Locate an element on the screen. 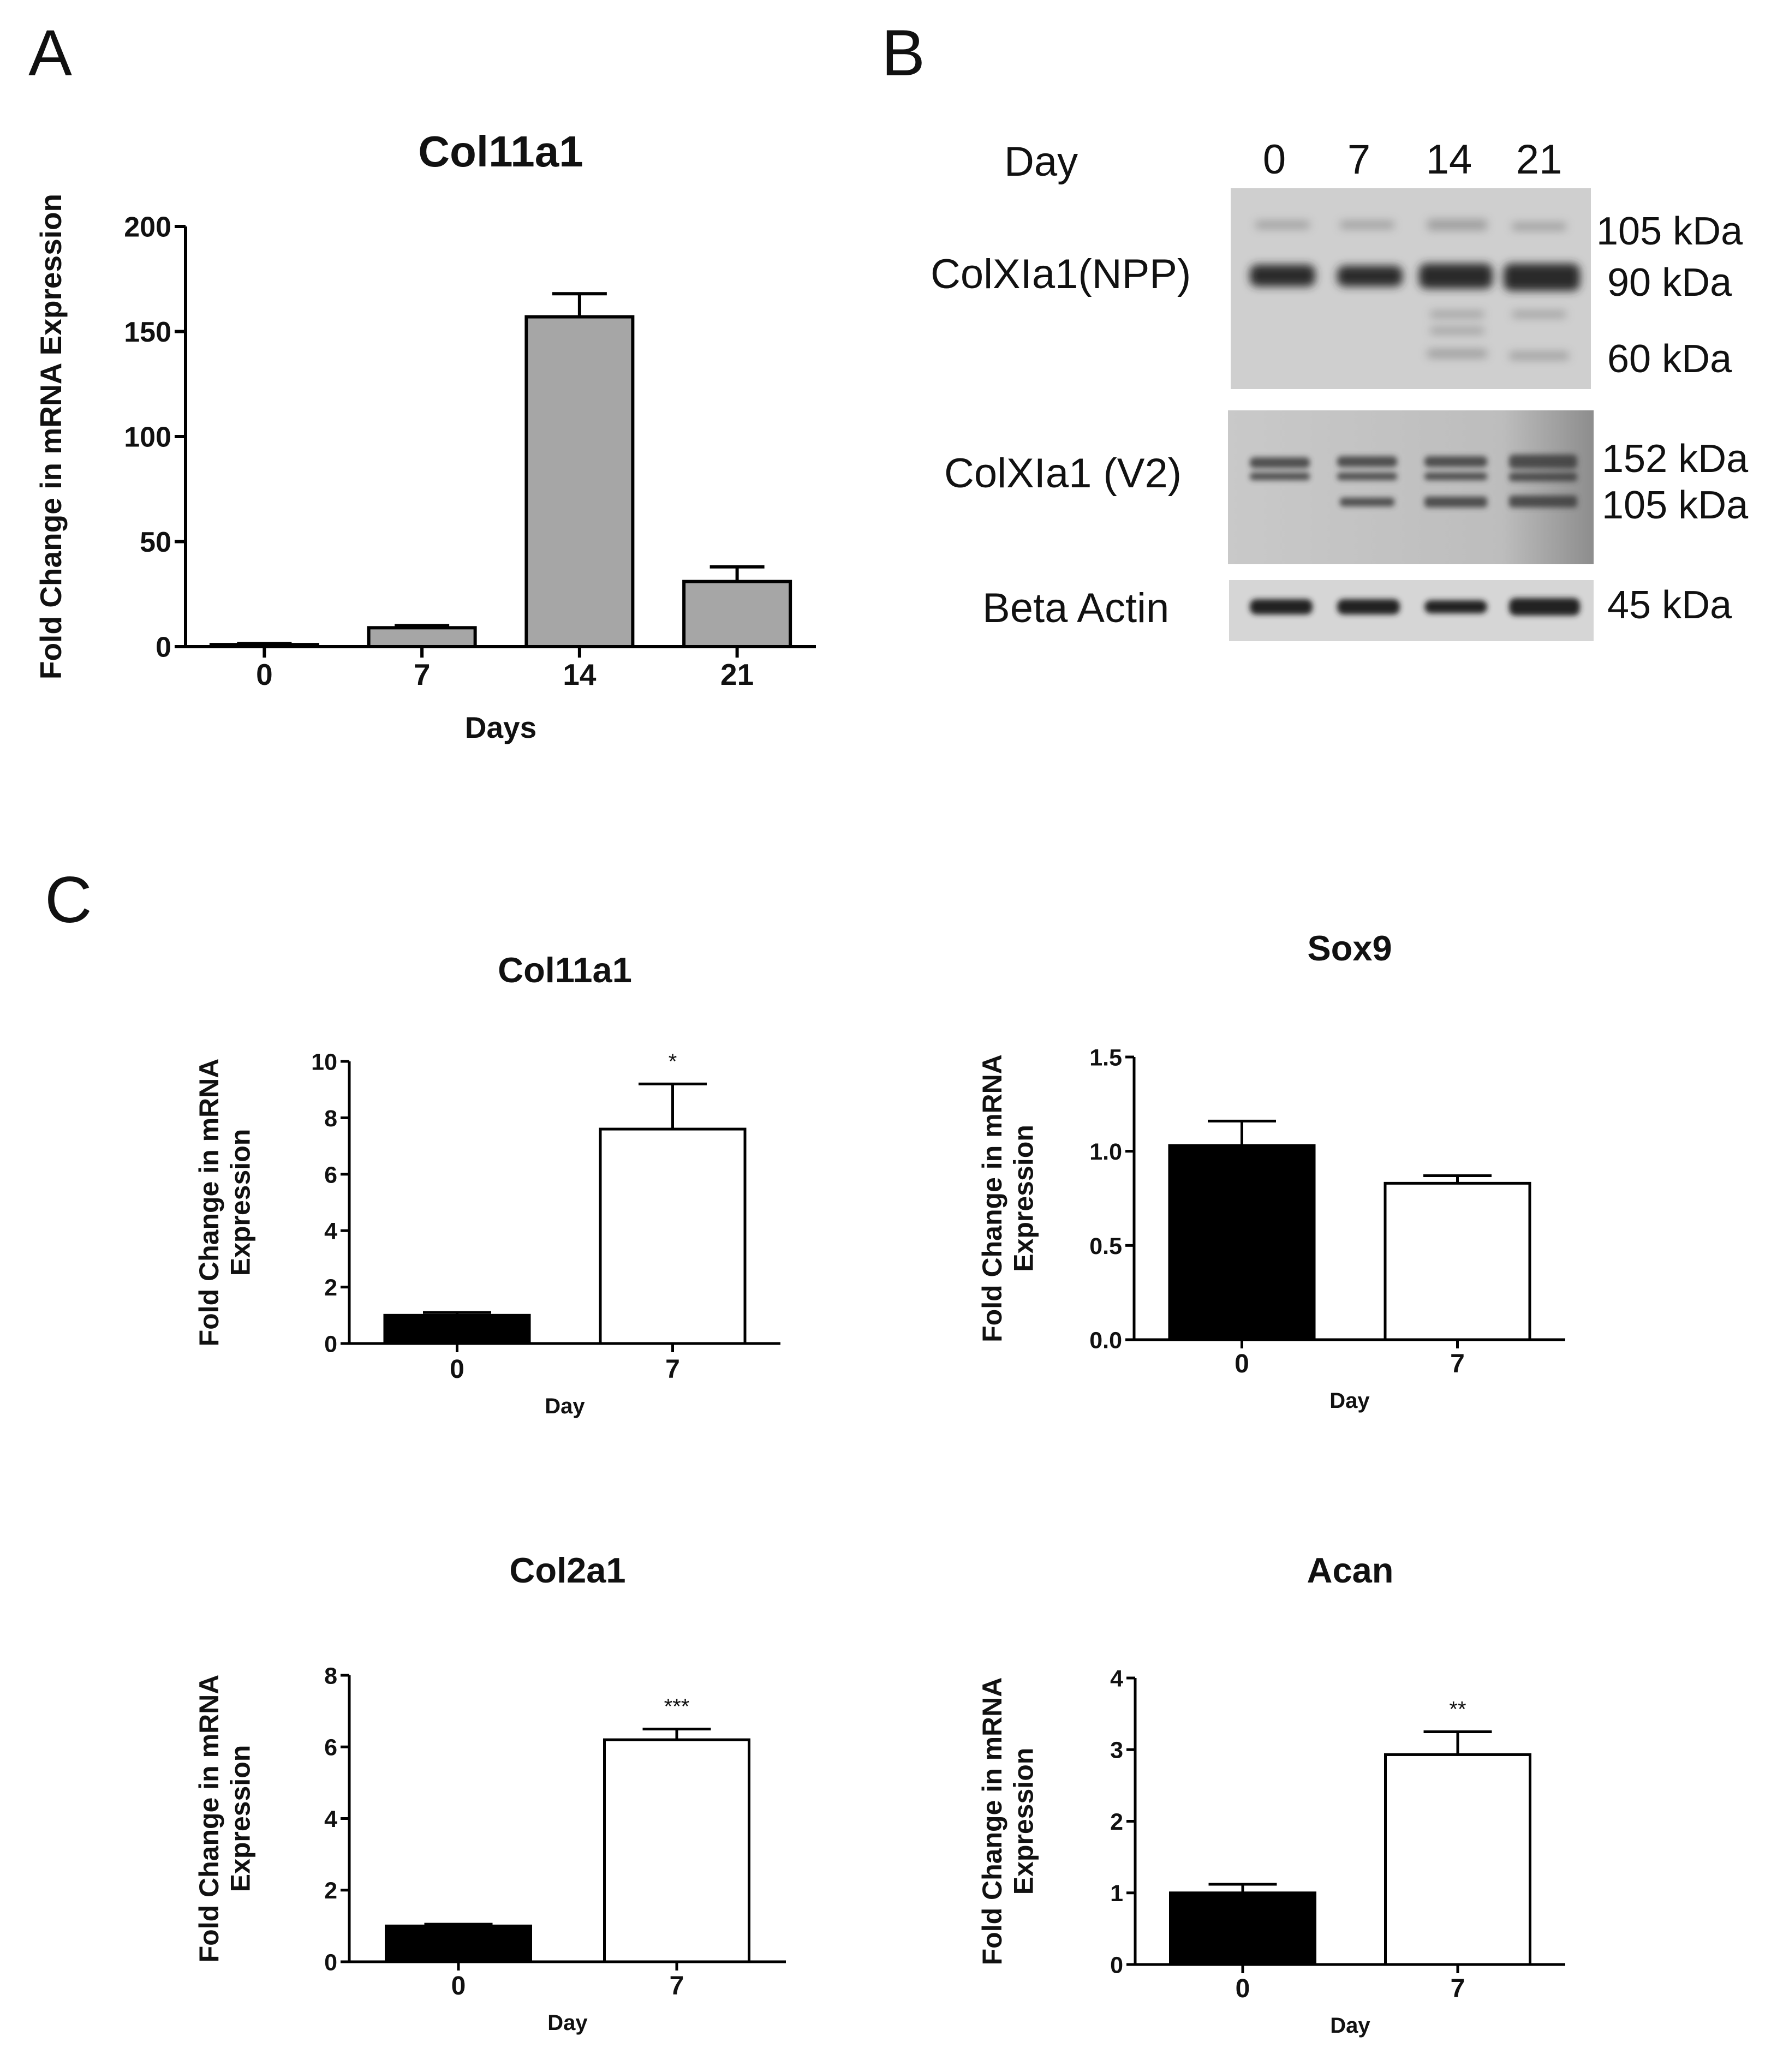  y-axis-label: Fold Change in mRNA Expression is located at coordinates (51, 436).